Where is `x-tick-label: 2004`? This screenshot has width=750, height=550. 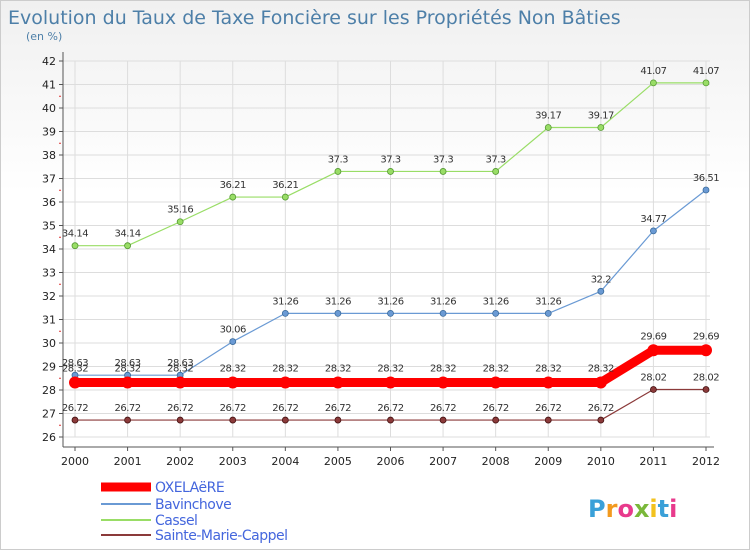
x-tick-label: 2004 is located at coordinates (285, 461).